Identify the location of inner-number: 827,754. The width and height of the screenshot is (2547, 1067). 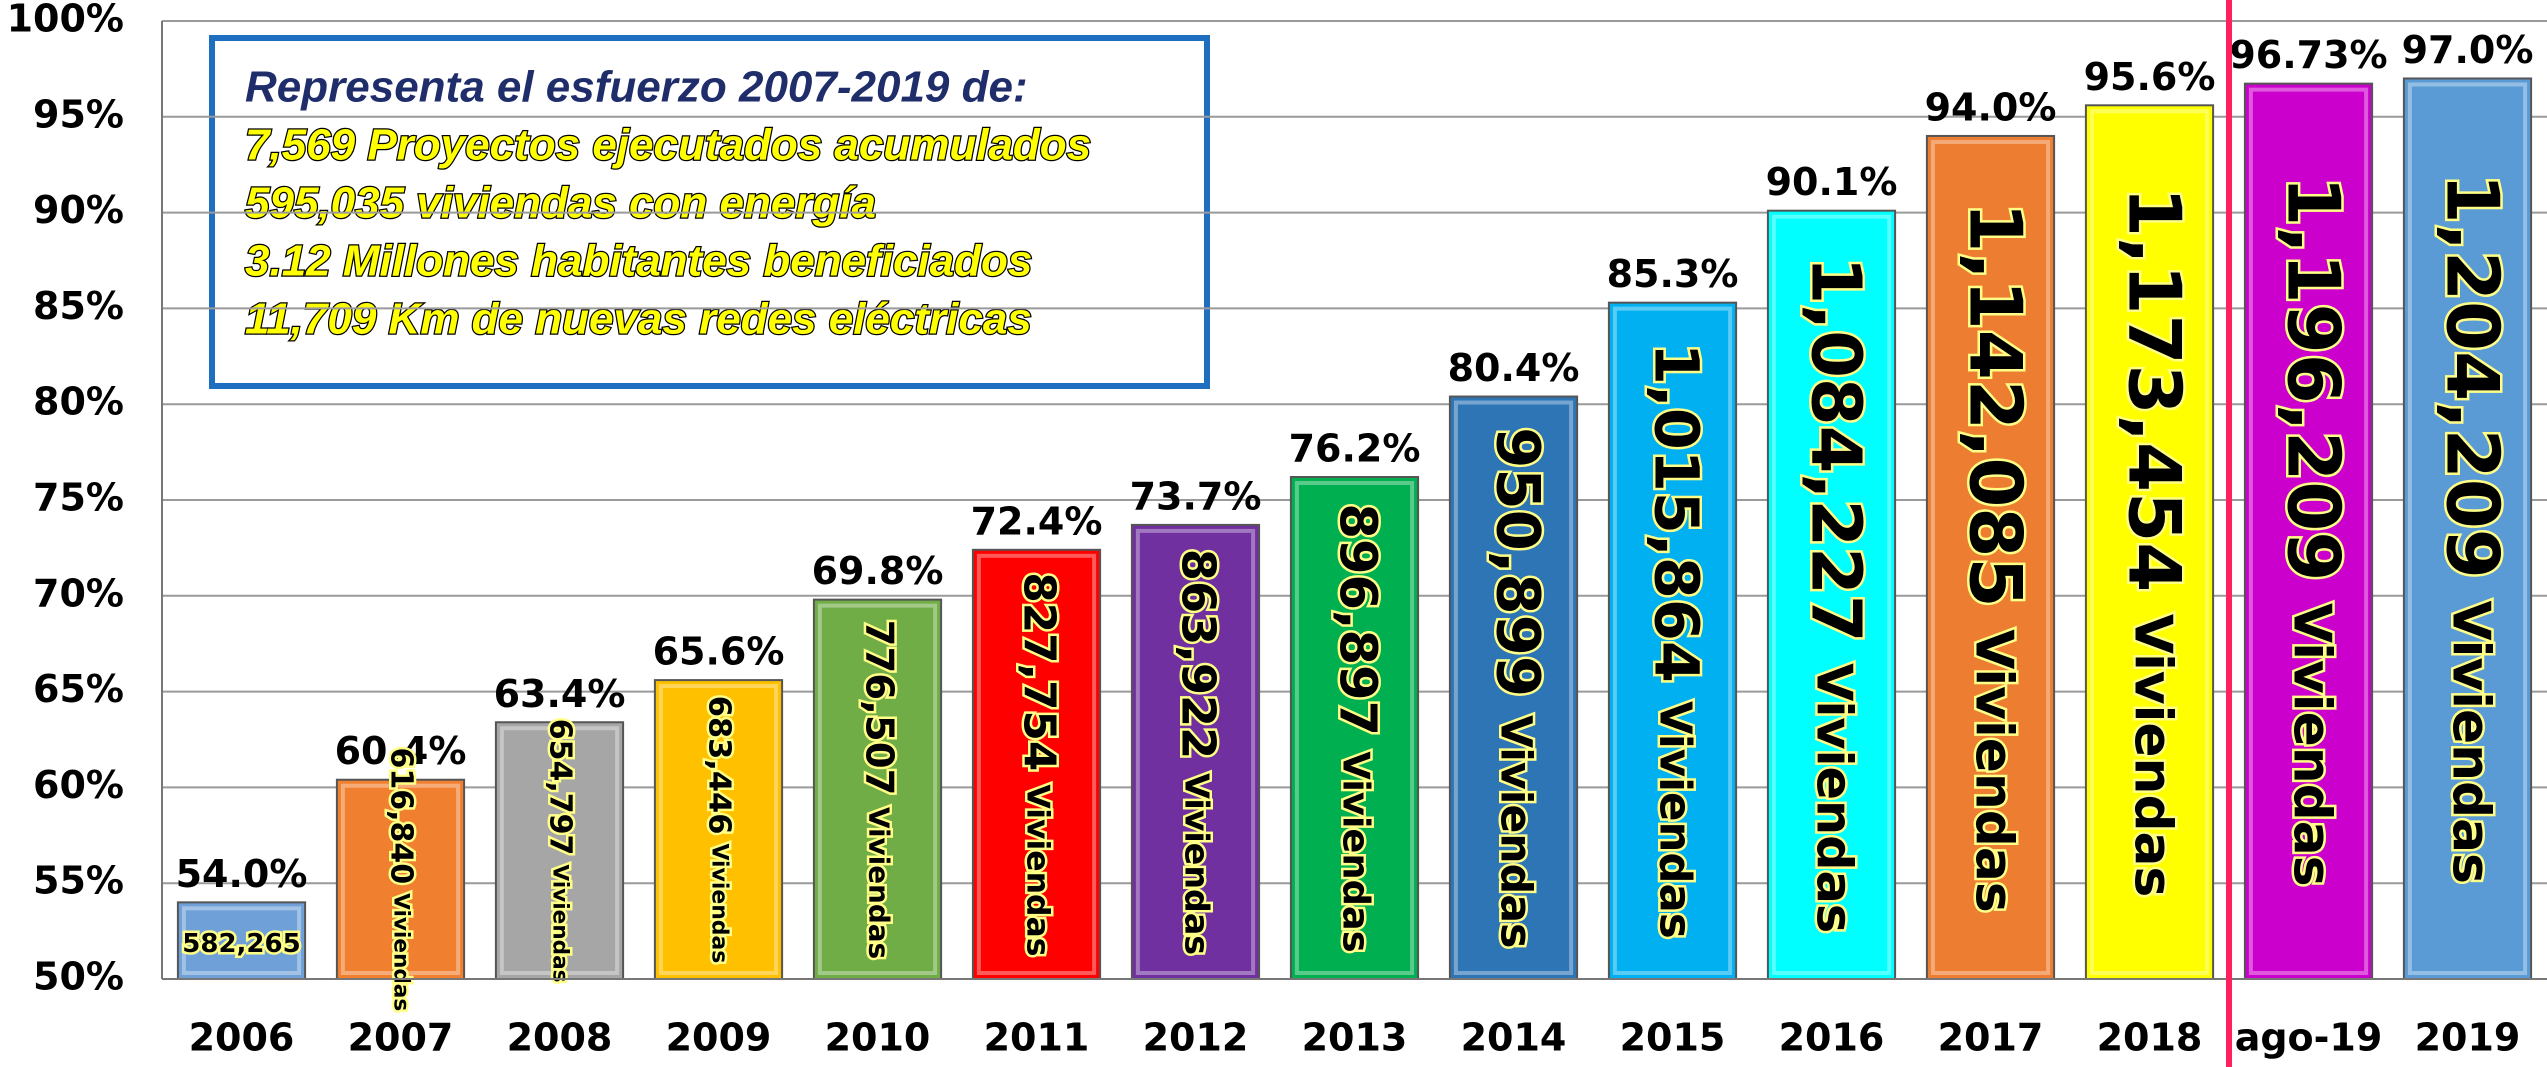
(1039, 671).